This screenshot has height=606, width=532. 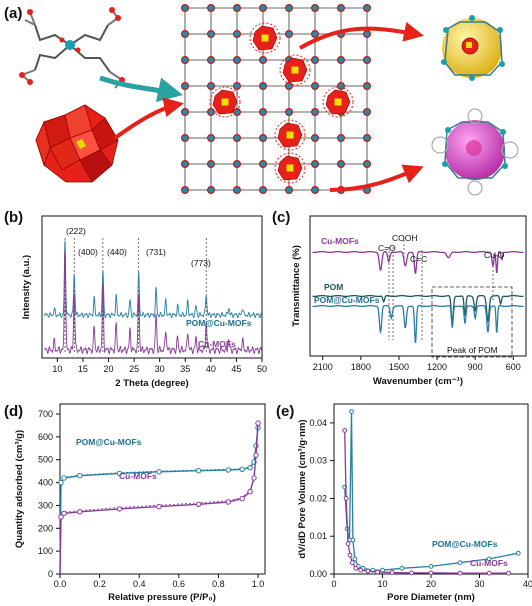 I want to click on panel-d-ticks: 0.0 0.2 0.4 0.6 0.8 1.0 0 100 200 300 400 500 600 700, so click(x=151, y=499).